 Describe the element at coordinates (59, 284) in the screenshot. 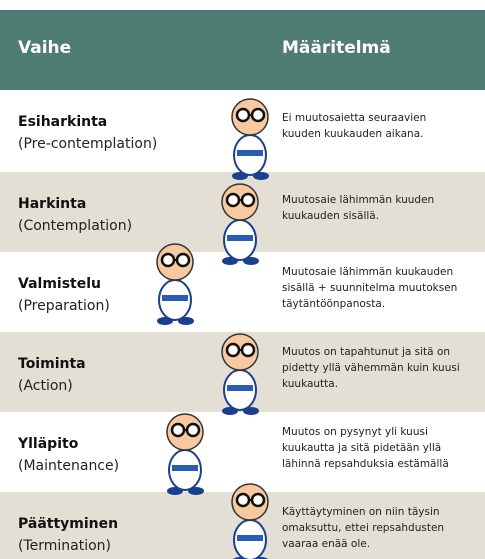

I see `stage-name: Valmistelu` at that location.